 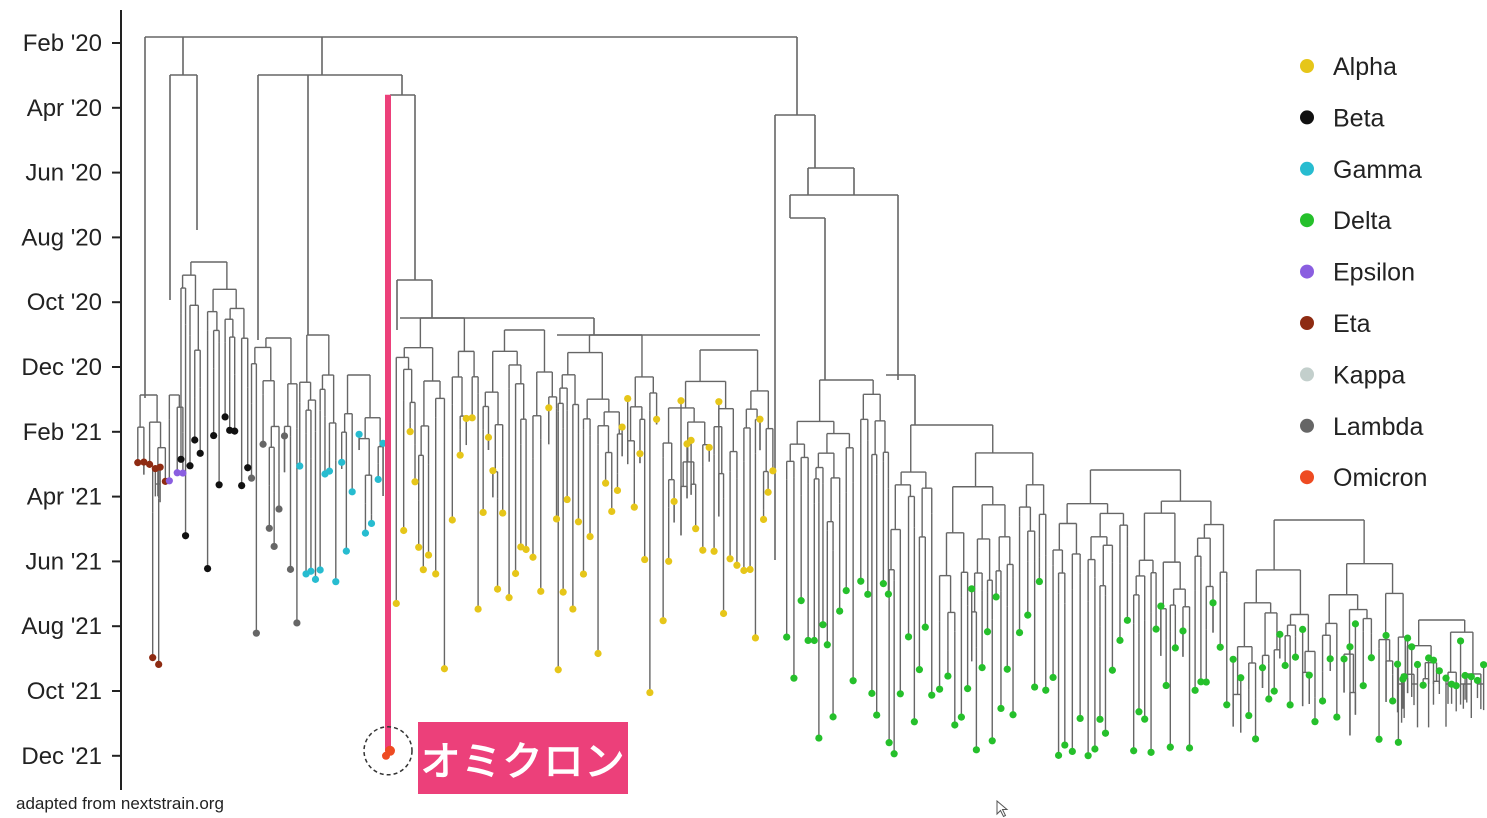 I want to click on omicron-highlight, so click(x=388, y=435).